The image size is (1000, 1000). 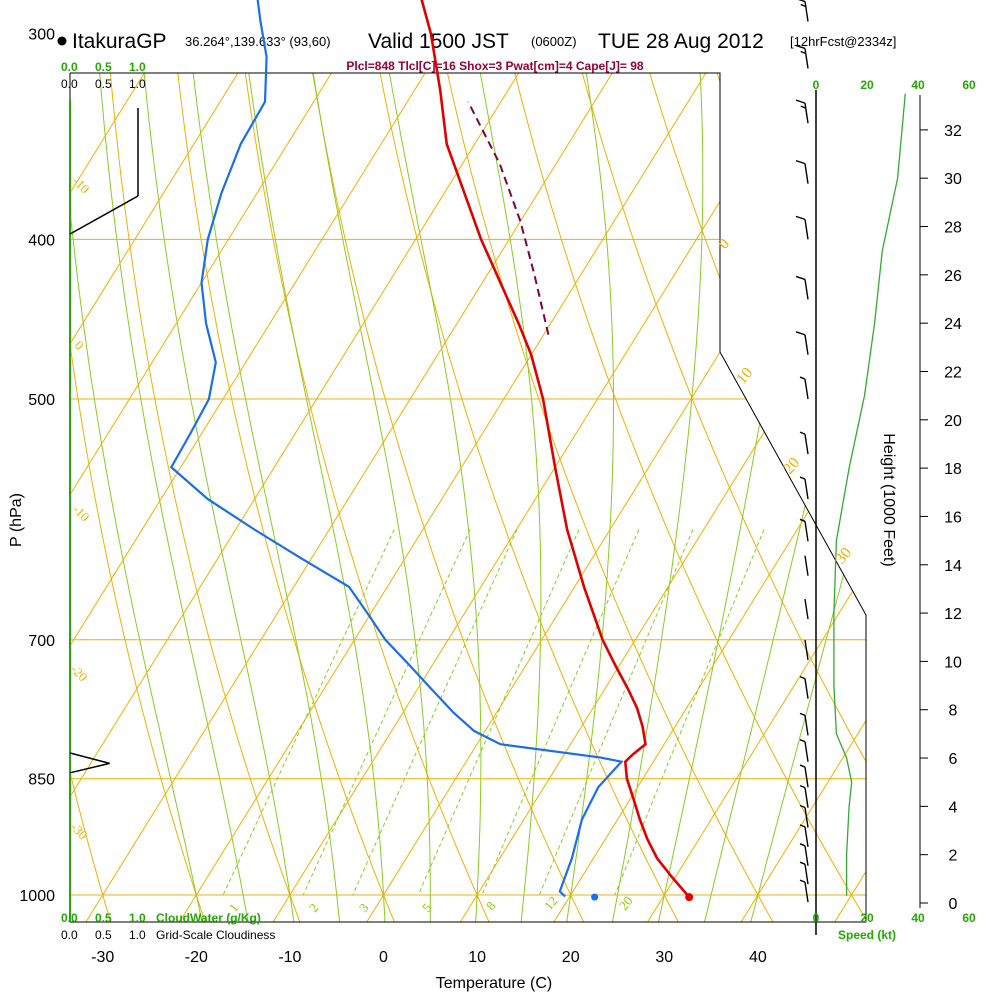 I want to click on cloudwater-tick-top: 0.5, so click(x=103, y=67).